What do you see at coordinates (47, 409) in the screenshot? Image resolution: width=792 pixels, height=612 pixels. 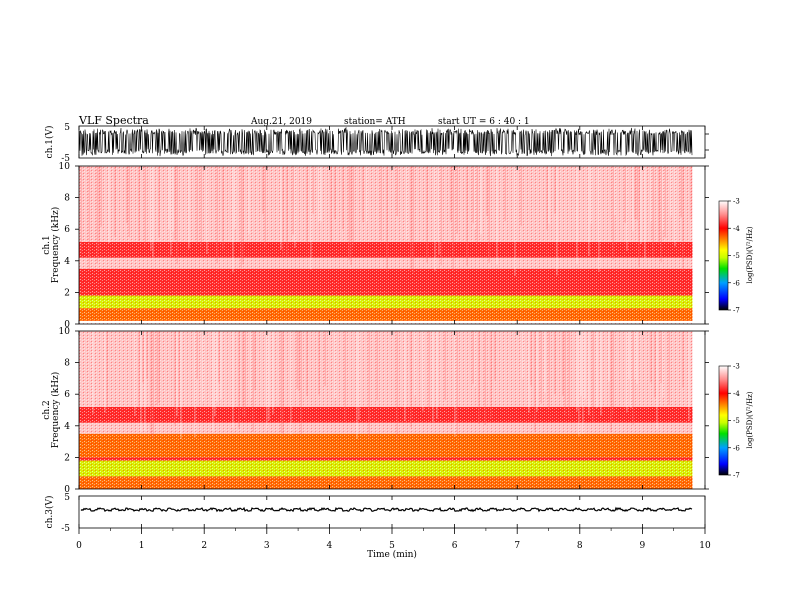 I see `ch2-spec-ylabel-channel: ch.2` at bounding box center [47, 409].